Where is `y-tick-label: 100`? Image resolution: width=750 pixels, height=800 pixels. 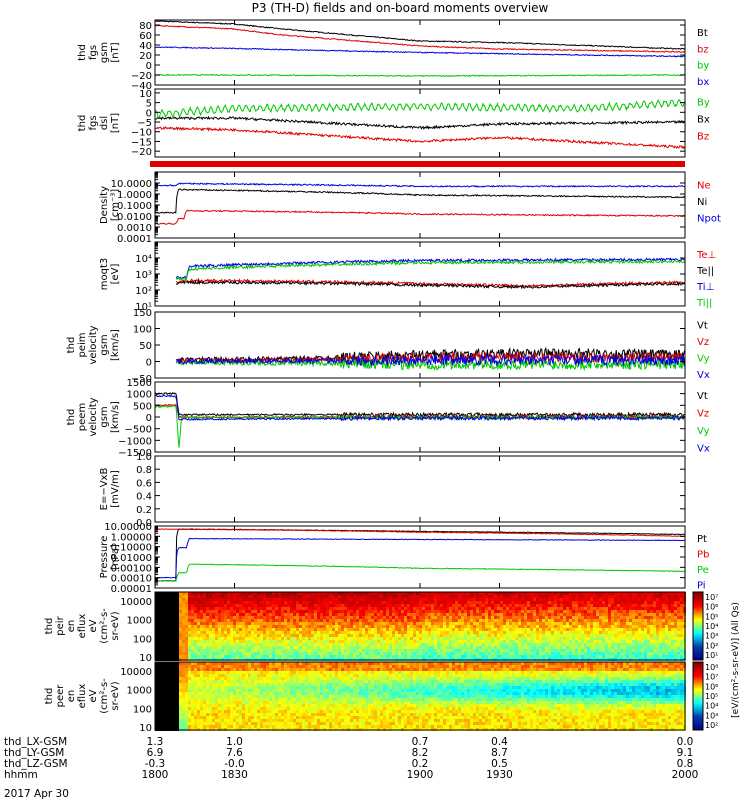
y-tick-label: 100 is located at coordinates (142, 639).